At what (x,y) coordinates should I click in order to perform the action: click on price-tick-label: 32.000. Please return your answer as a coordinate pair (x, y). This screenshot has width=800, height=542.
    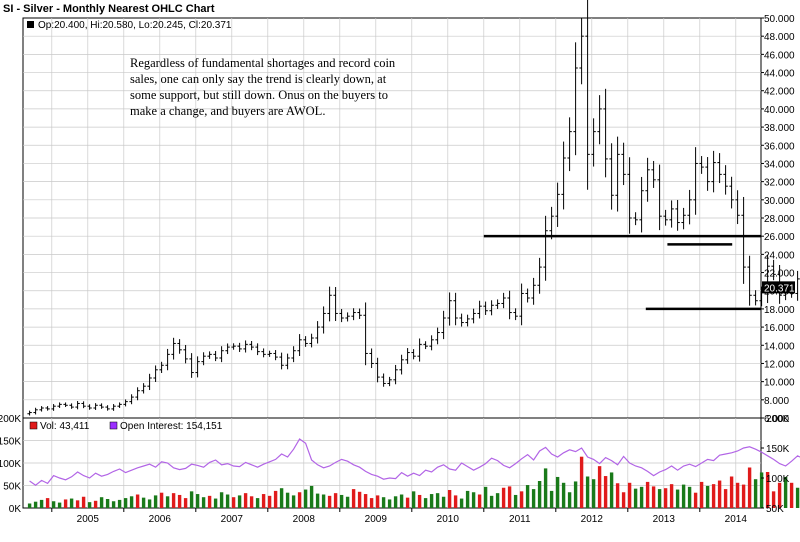
    Looking at the image, I should click on (779, 183).